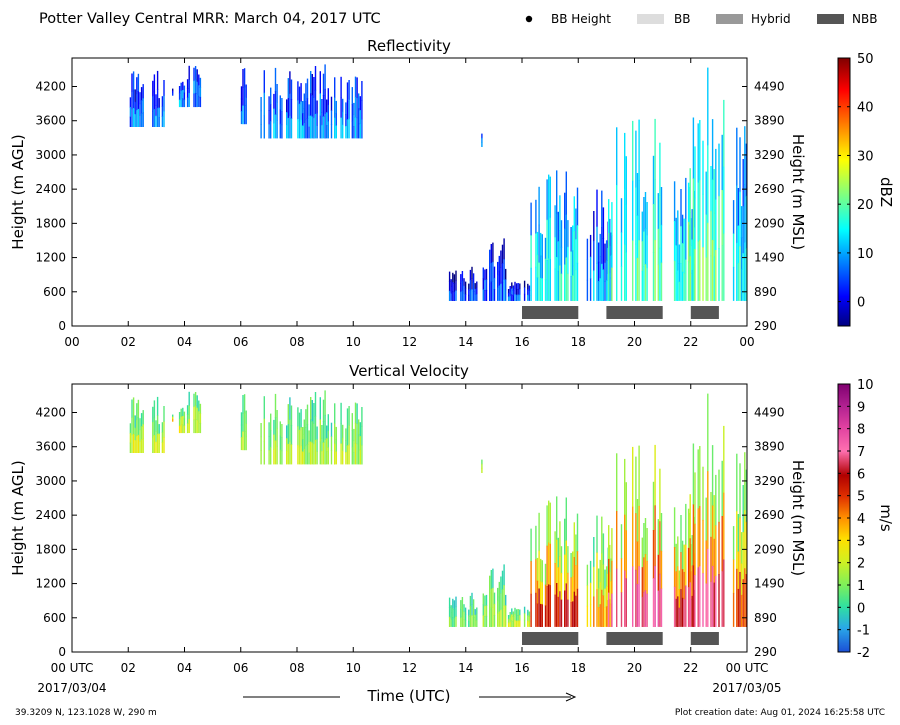 The height and width of the screenshot is (725, 900). Describe the element at coordinates (240, 668) in the screenshot. I see `x-tick-label: 06` at that location.